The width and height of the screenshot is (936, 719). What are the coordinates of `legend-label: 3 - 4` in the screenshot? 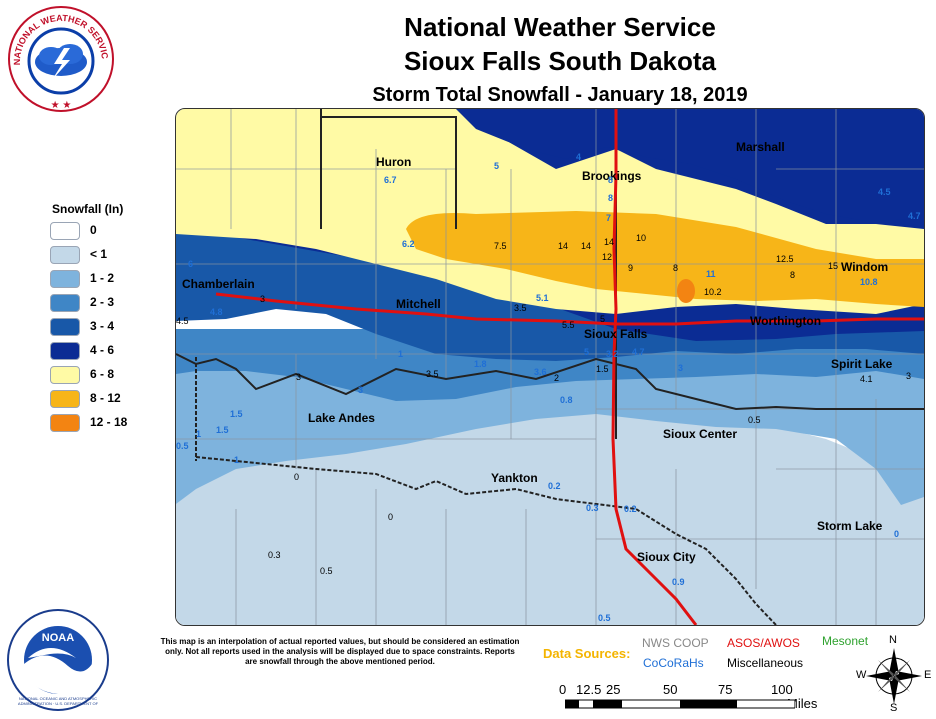 It's located at (102, 326).